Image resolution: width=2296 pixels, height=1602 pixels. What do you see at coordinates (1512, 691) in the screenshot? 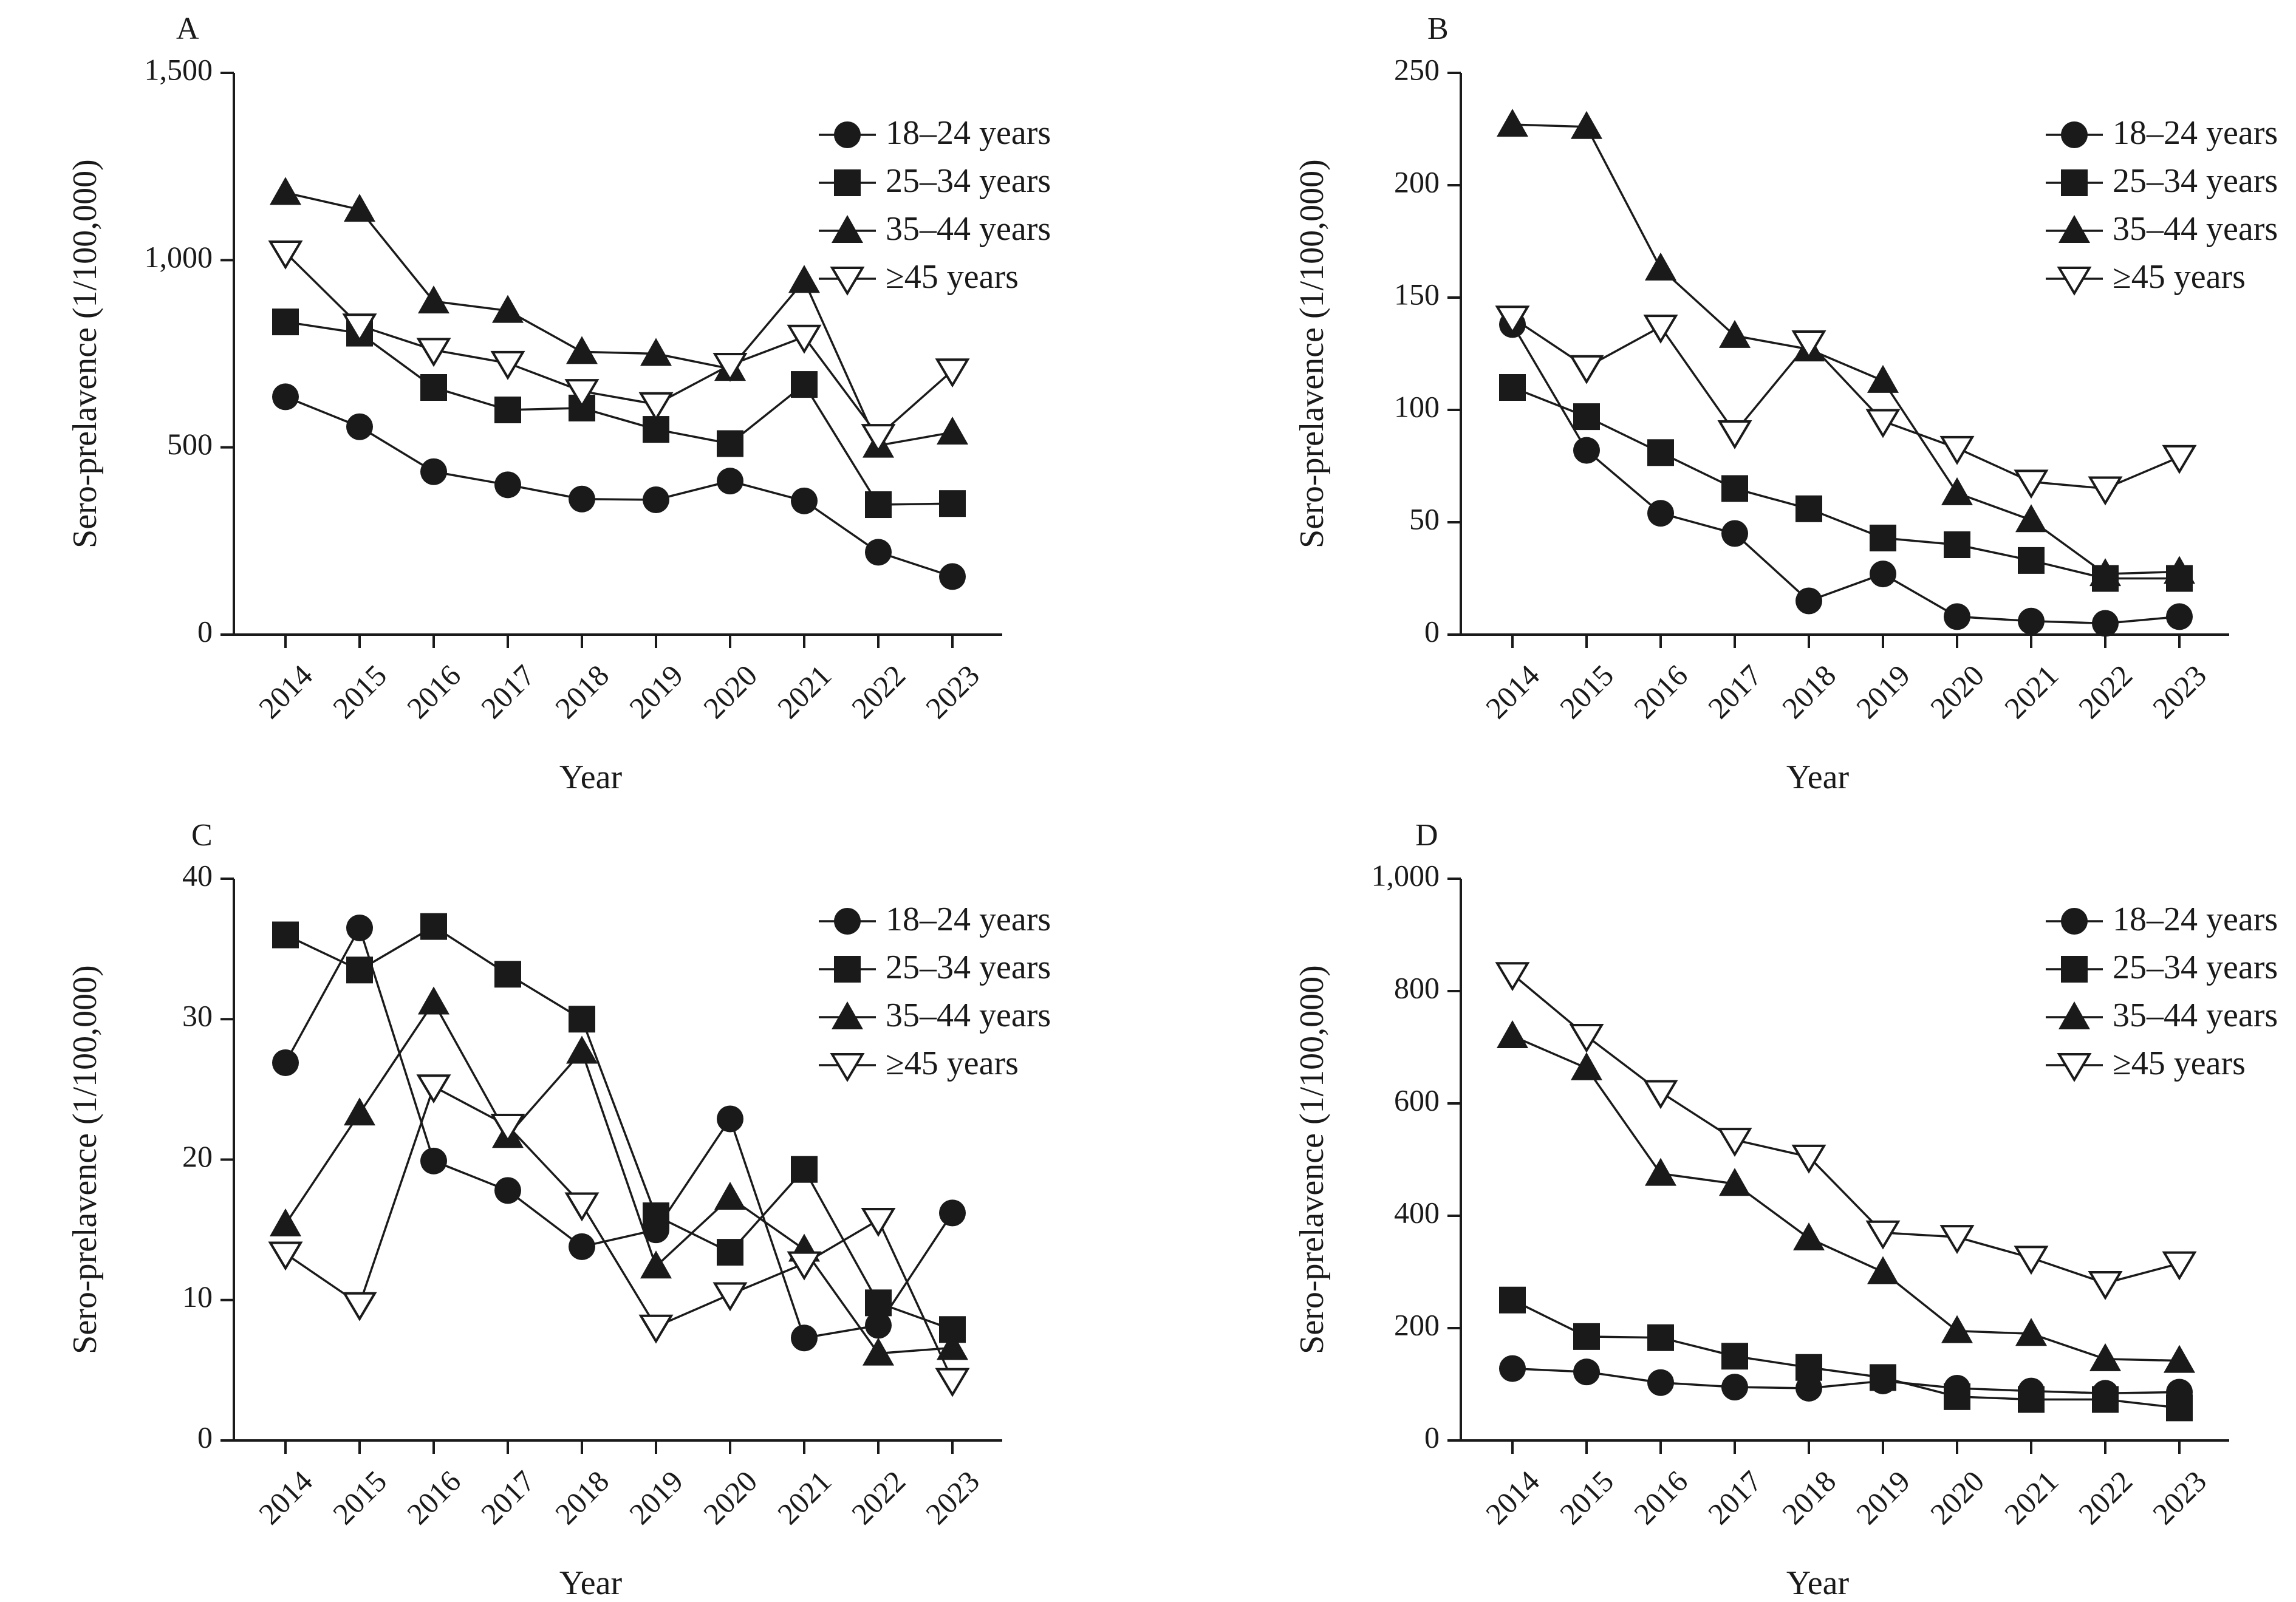
I see `x-tick-label: 2014` at bounding box center [1512, 691].